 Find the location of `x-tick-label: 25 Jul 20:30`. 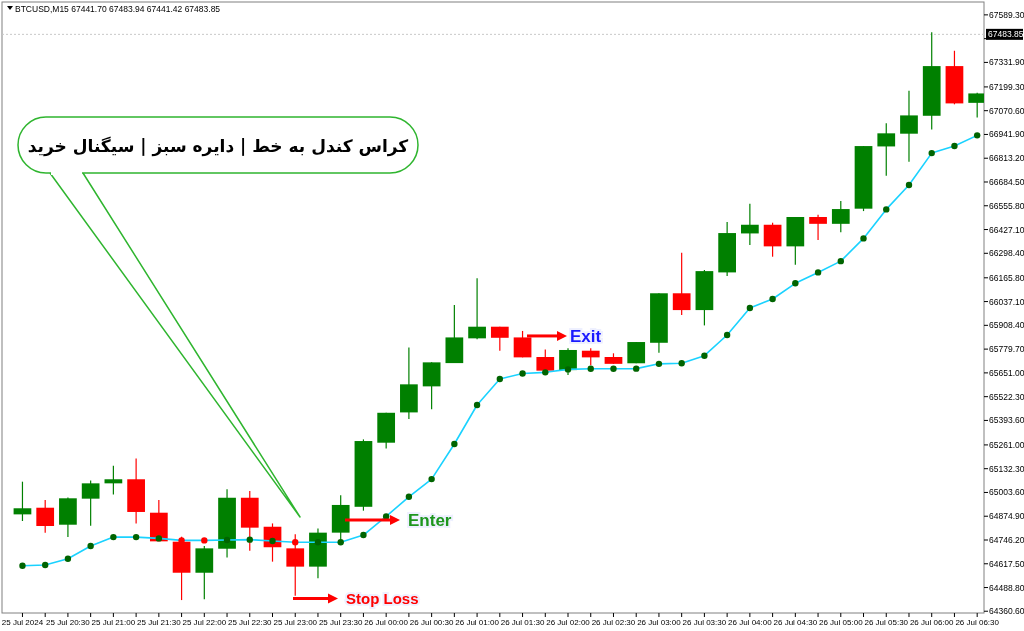

x-tick-label: 25 Jul 20:30 is located at coordinates (68, 622).